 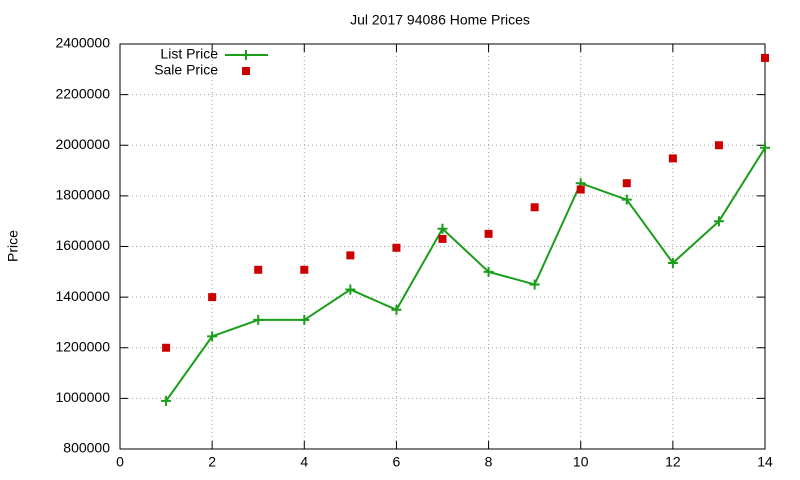 I want to click on x-tick-label: 0, so click(x=120, y=462).